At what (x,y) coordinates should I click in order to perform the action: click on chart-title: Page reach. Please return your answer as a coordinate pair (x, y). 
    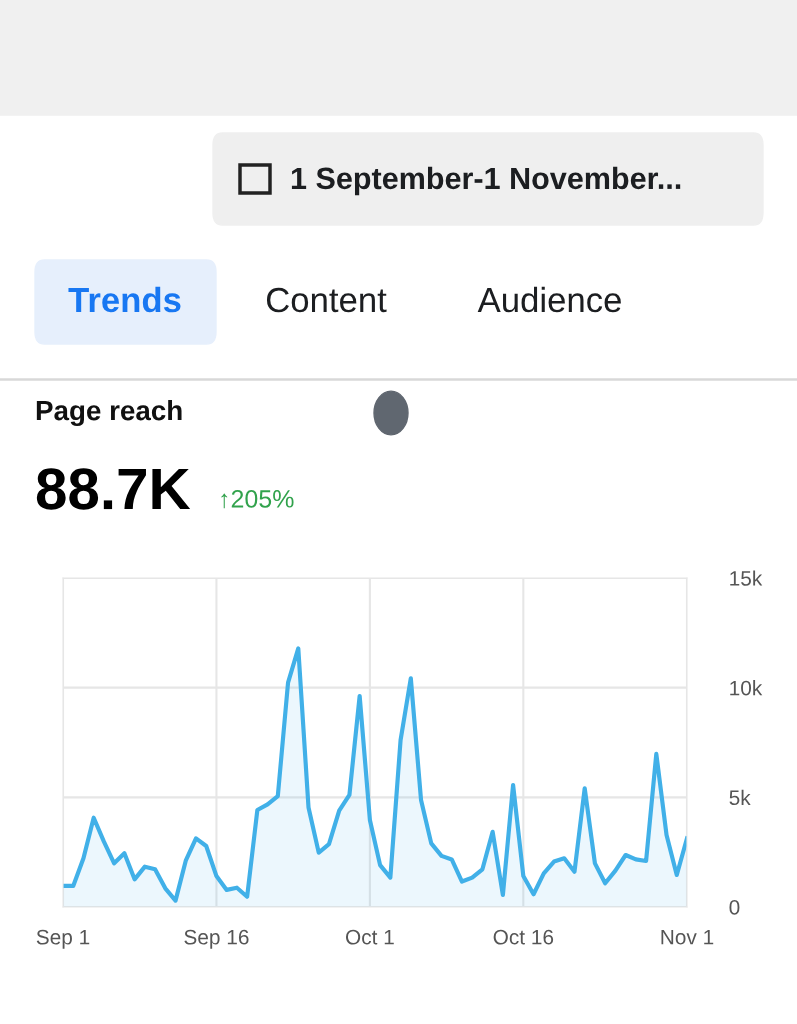
    Looking at the image, I should click on (109, 413).